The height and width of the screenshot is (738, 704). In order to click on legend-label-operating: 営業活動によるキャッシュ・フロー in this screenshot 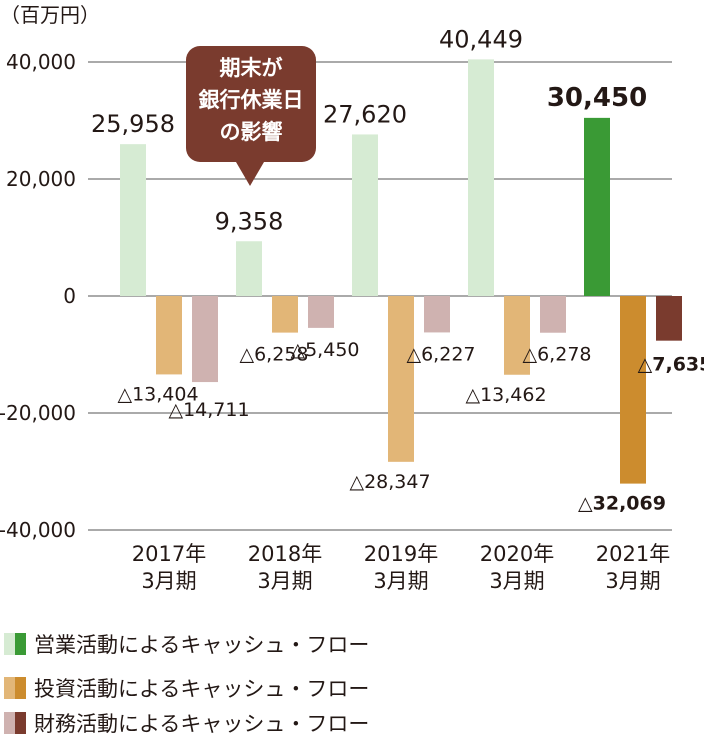, I will do `click(202, 645)`.